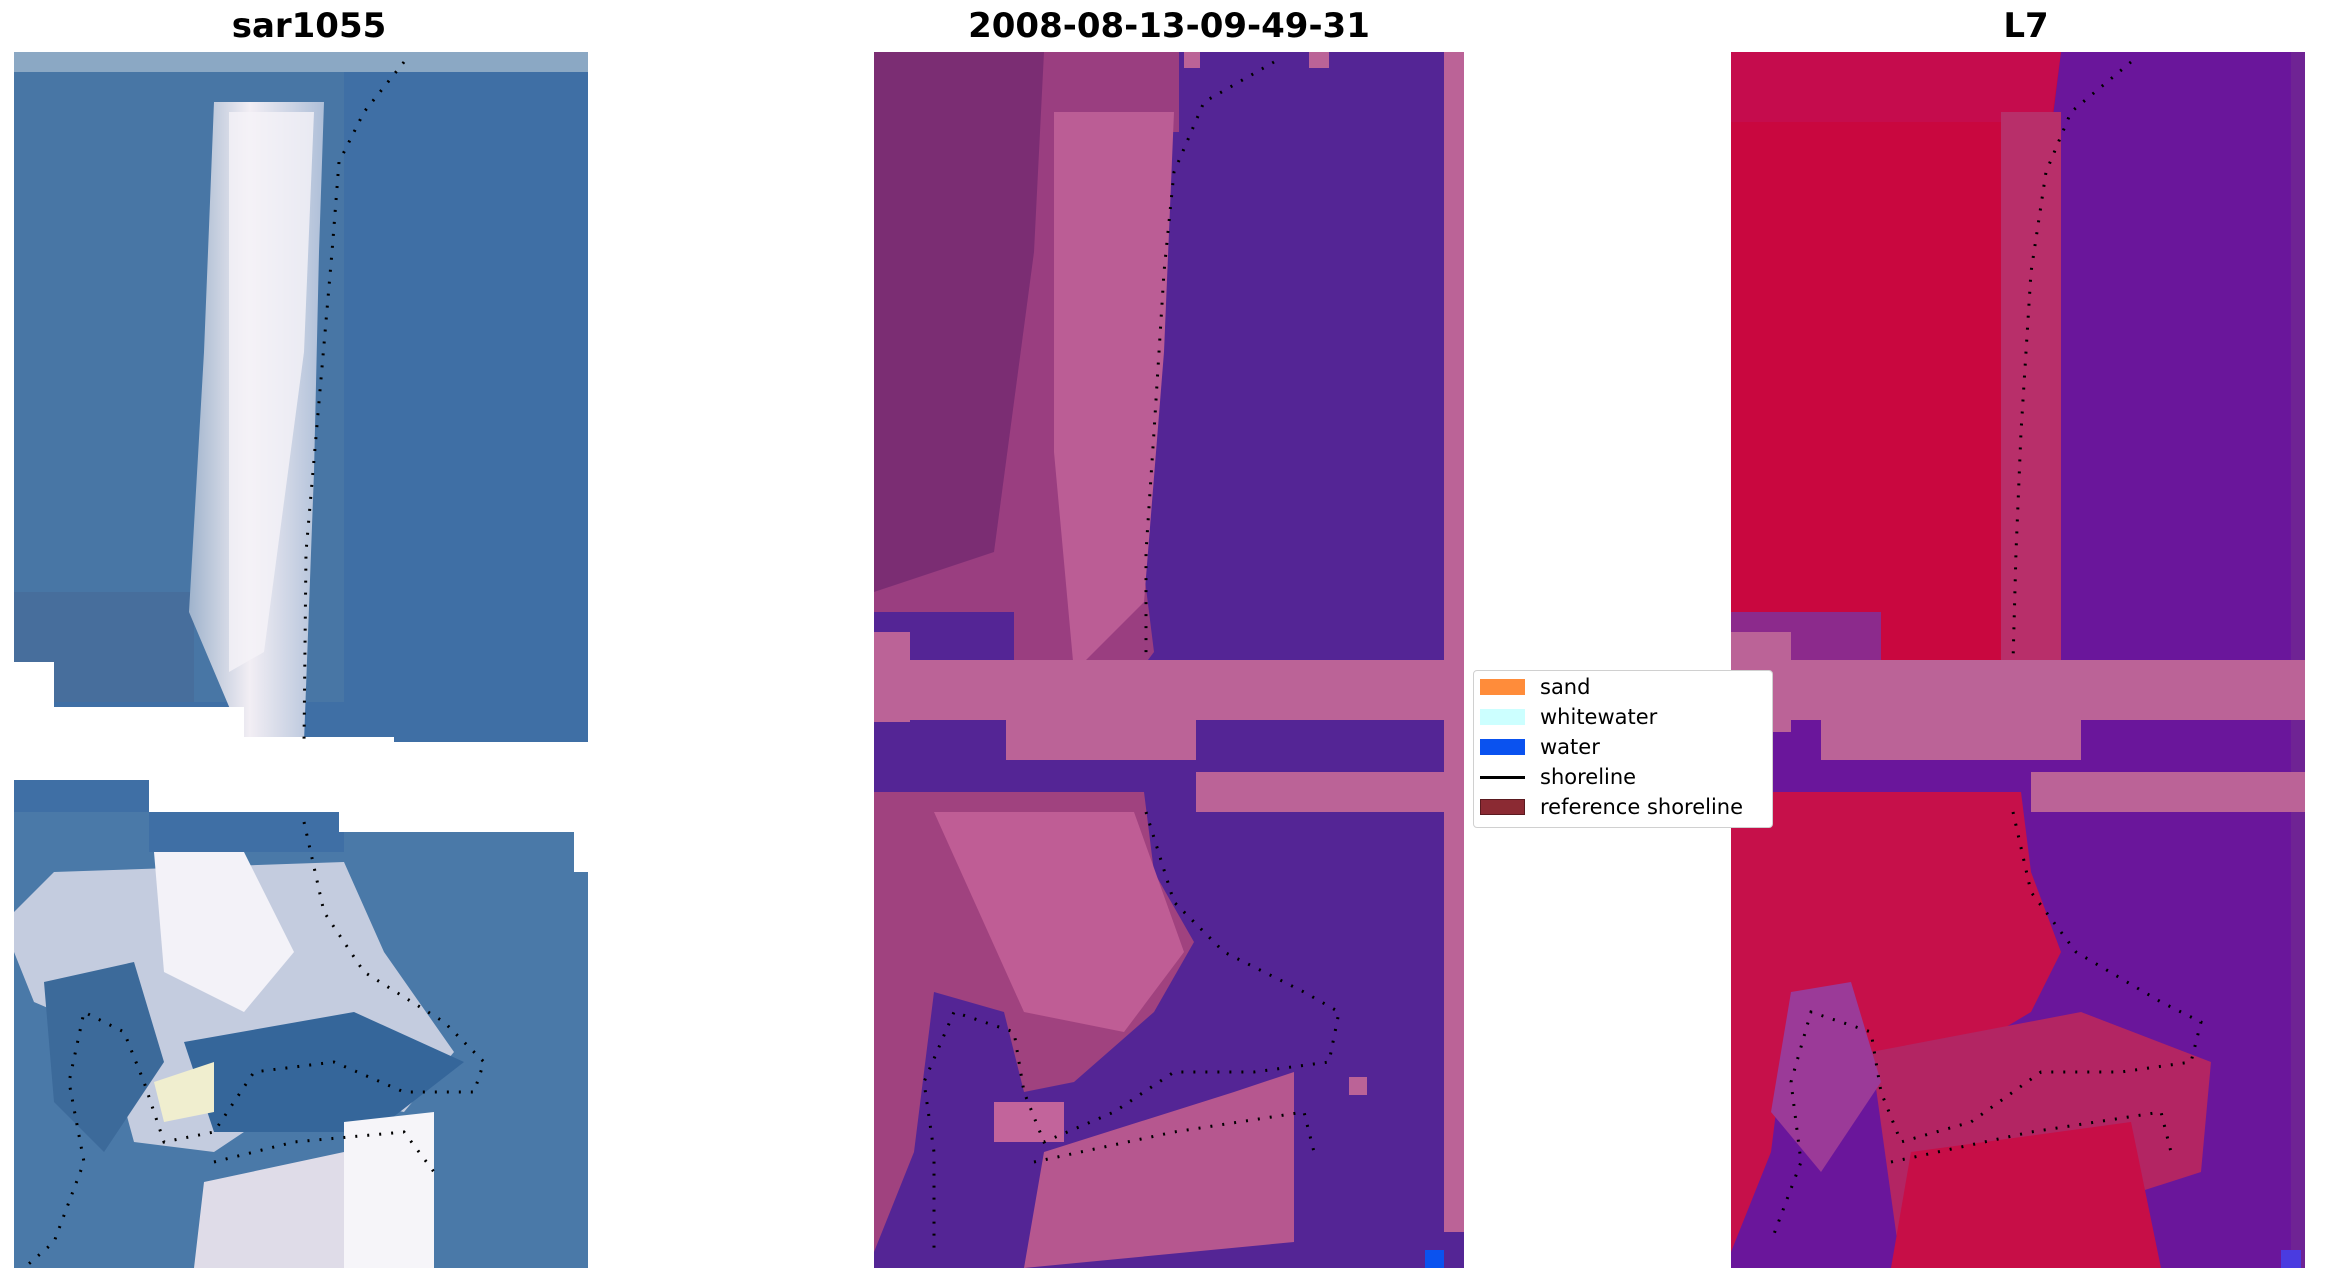  I want to click on panel-title-classification: 2008-08-13-09-49-31, so click(1169, 26).